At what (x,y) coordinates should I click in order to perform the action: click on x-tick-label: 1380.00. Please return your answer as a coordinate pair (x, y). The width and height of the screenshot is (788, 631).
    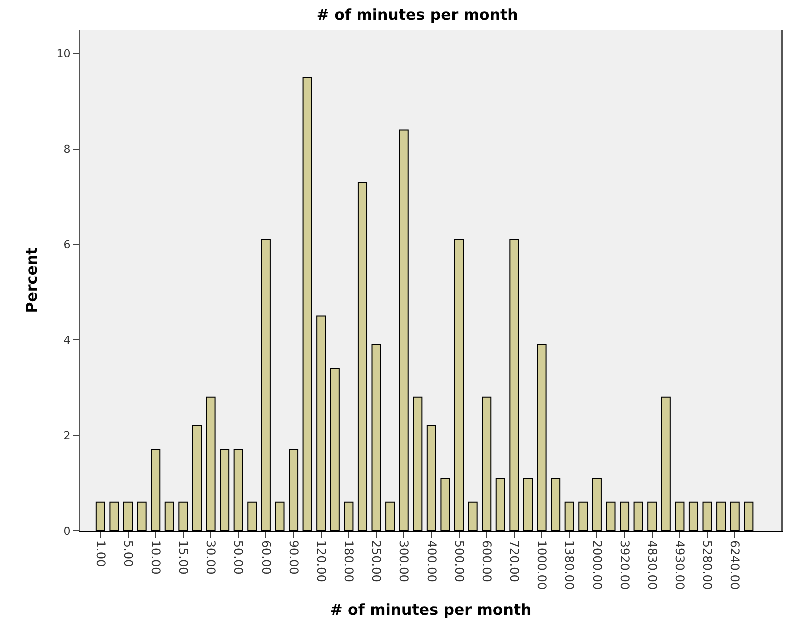
    Looking at the image, I should click on (569, 565).